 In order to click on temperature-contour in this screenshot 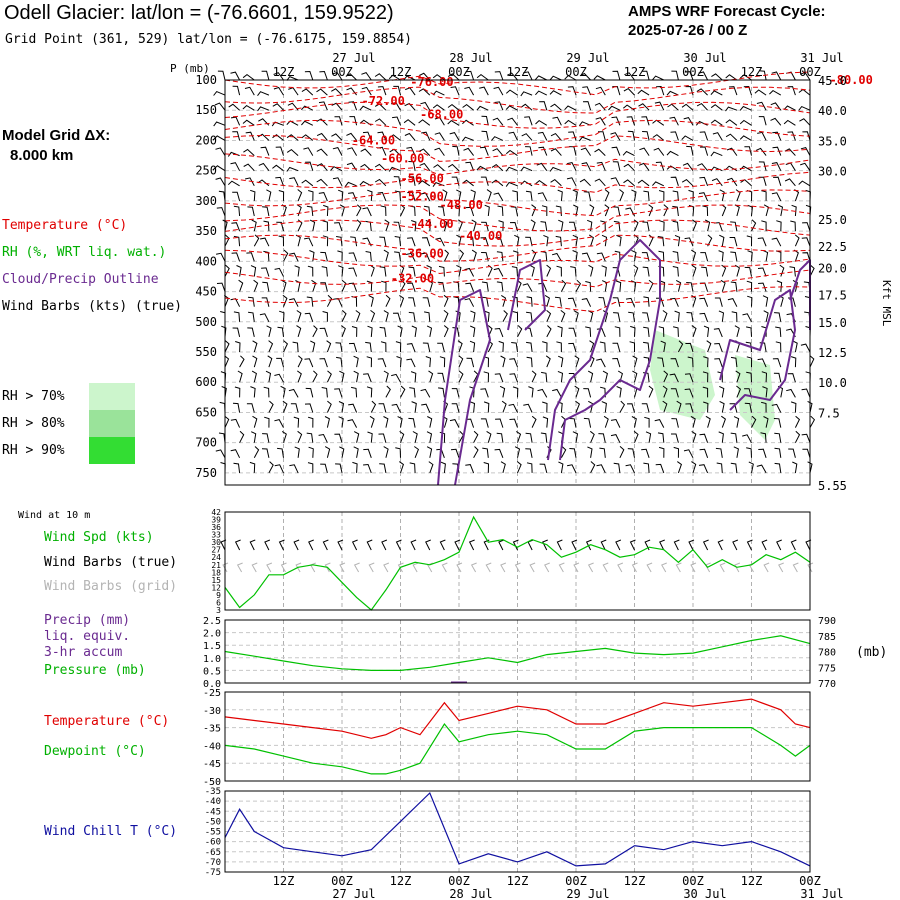, I will do `click(517, 83)`.